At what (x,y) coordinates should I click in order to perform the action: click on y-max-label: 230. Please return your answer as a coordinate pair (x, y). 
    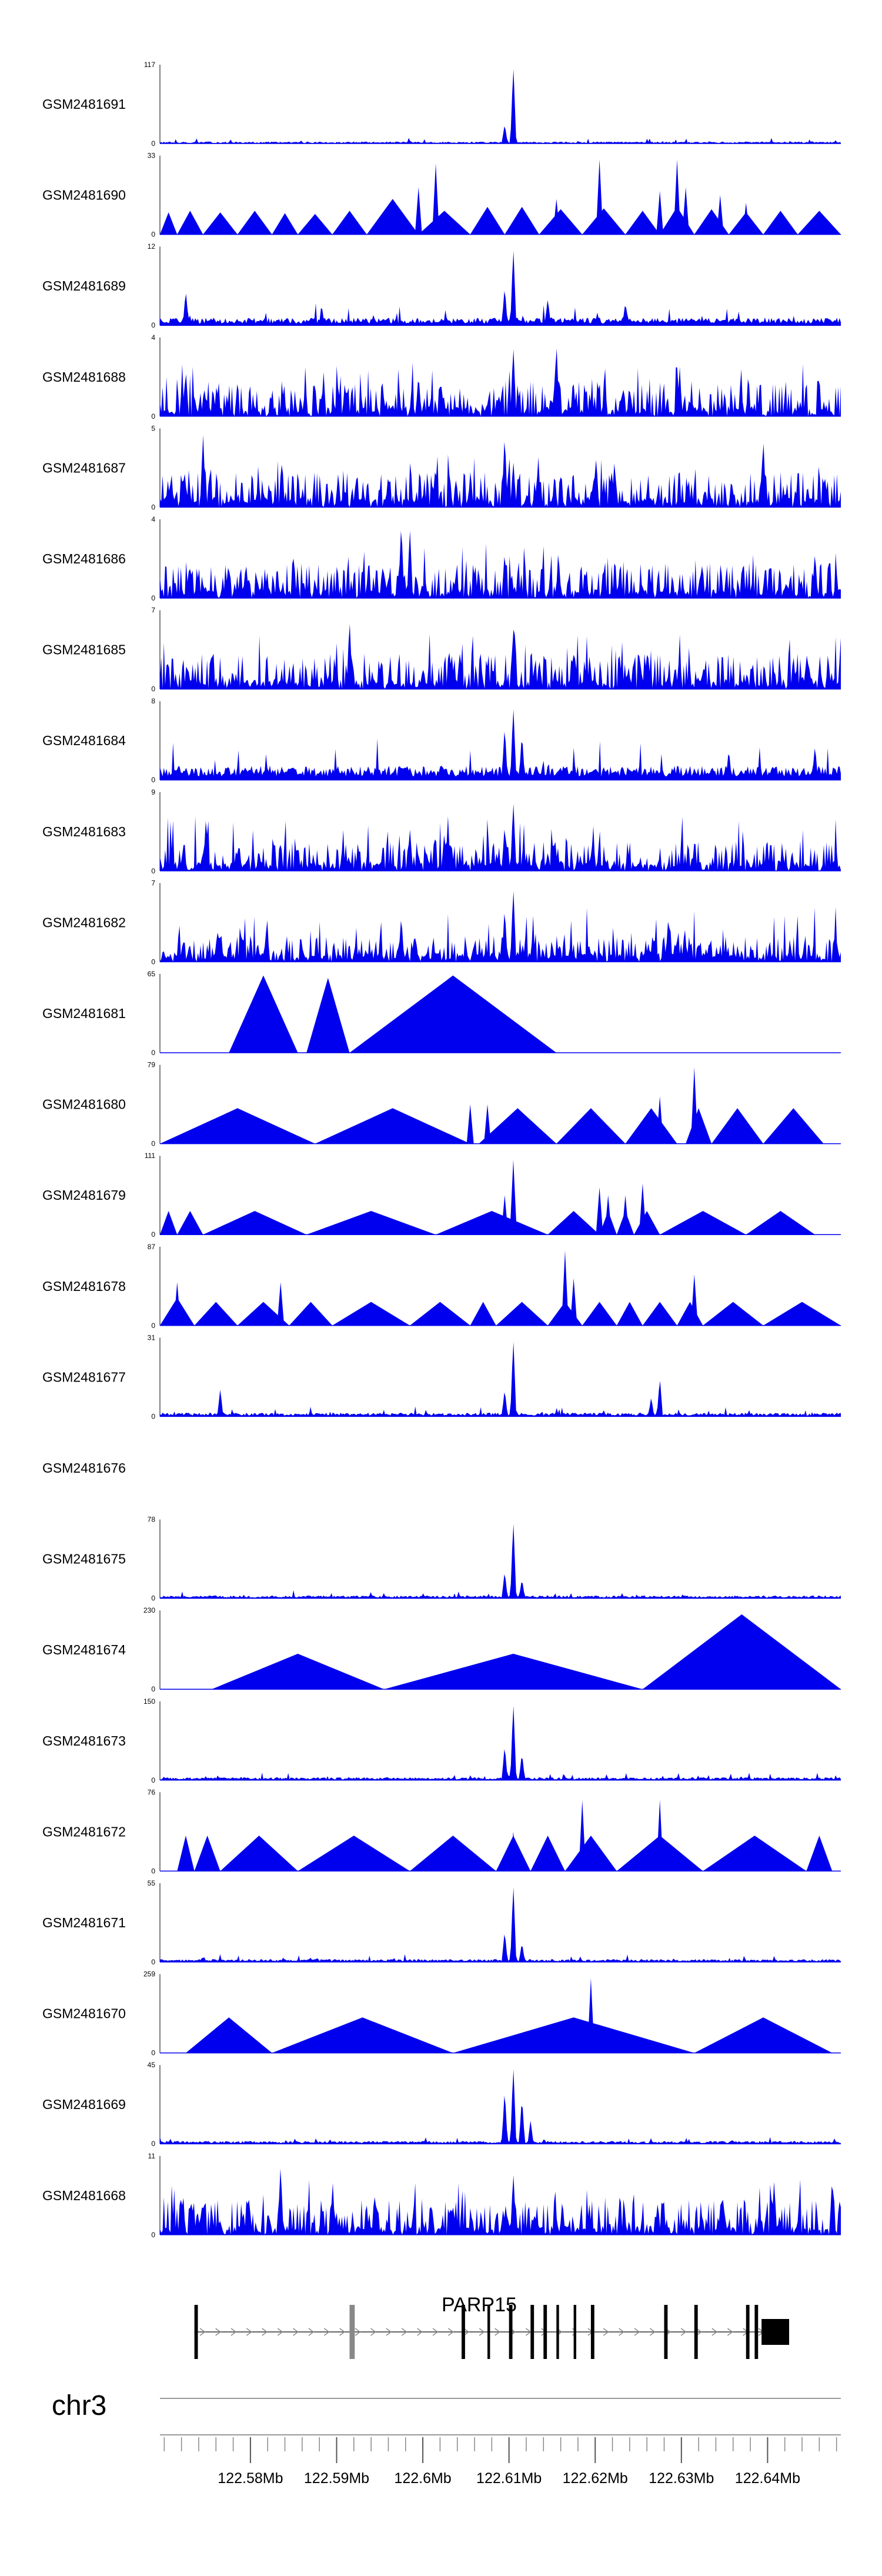
    Looking at the image, I should click on (149, 1610).